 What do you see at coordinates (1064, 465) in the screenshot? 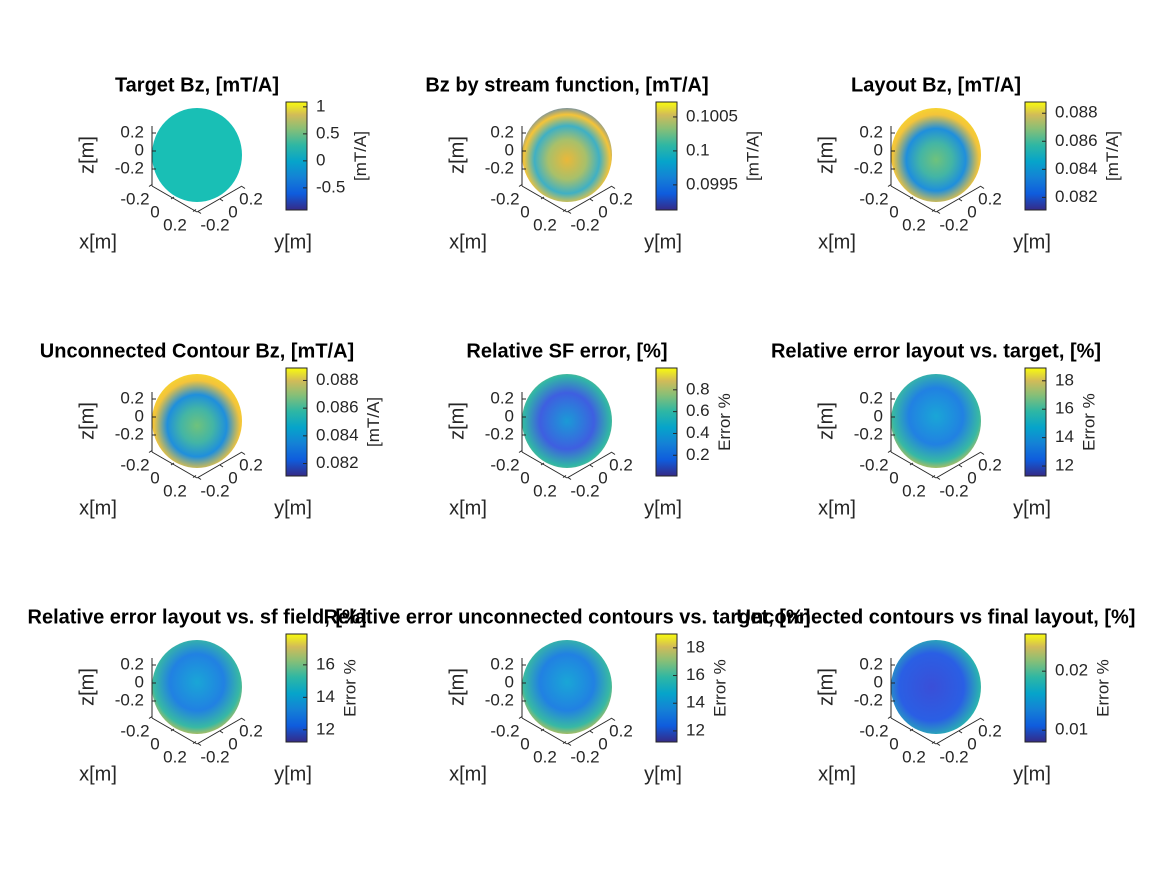
I see `colorbar-tick-label: 12` at bounding box center [1064, 465].